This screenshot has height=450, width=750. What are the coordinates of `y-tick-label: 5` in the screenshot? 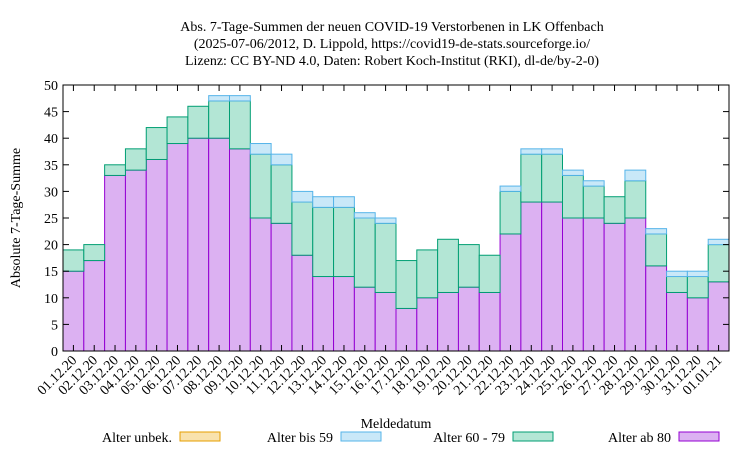 It's located at (54, 325).